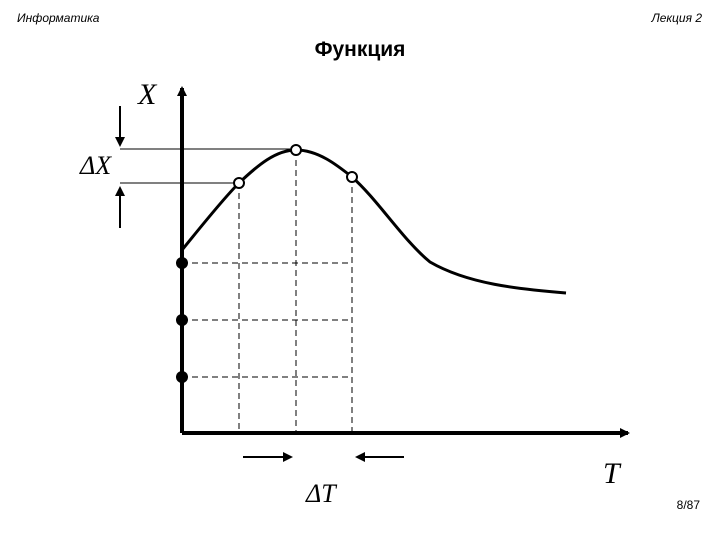 Image resolution: width=720 pixels, height=540 pixels. What do you see at coordinates (147, 94) in the screenshot?
I see `y-axis-label: X` at bounding box center [147, 94].